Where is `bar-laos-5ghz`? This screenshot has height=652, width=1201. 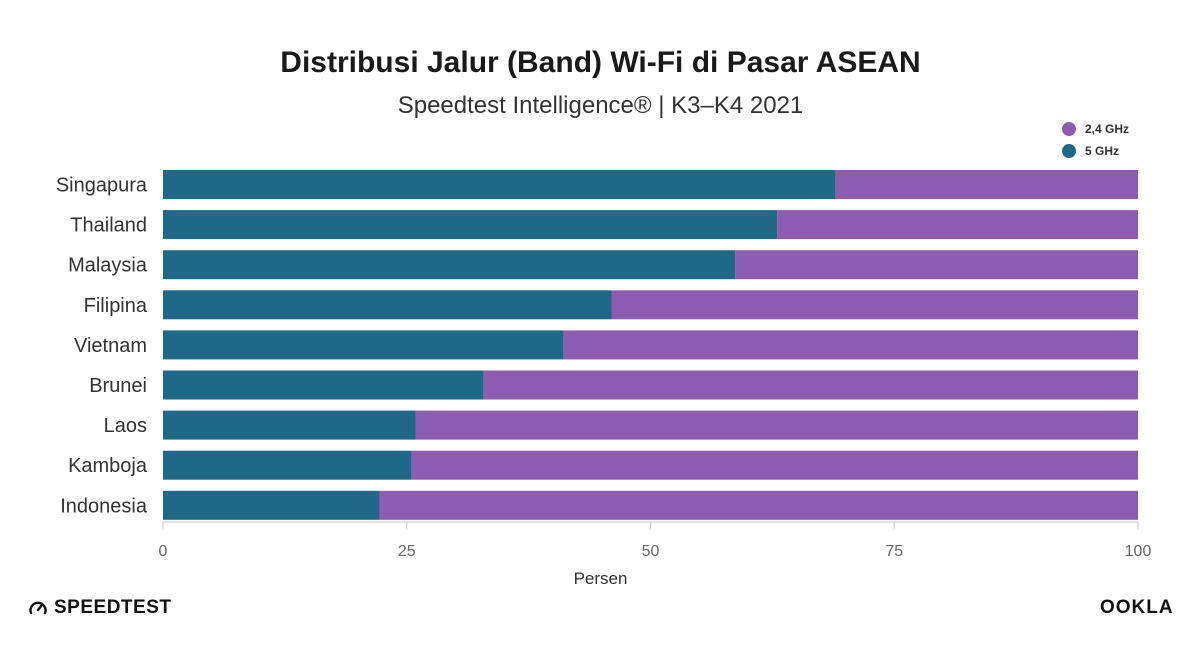
bar-laos-5ghz is located at coordinates (289, 425).